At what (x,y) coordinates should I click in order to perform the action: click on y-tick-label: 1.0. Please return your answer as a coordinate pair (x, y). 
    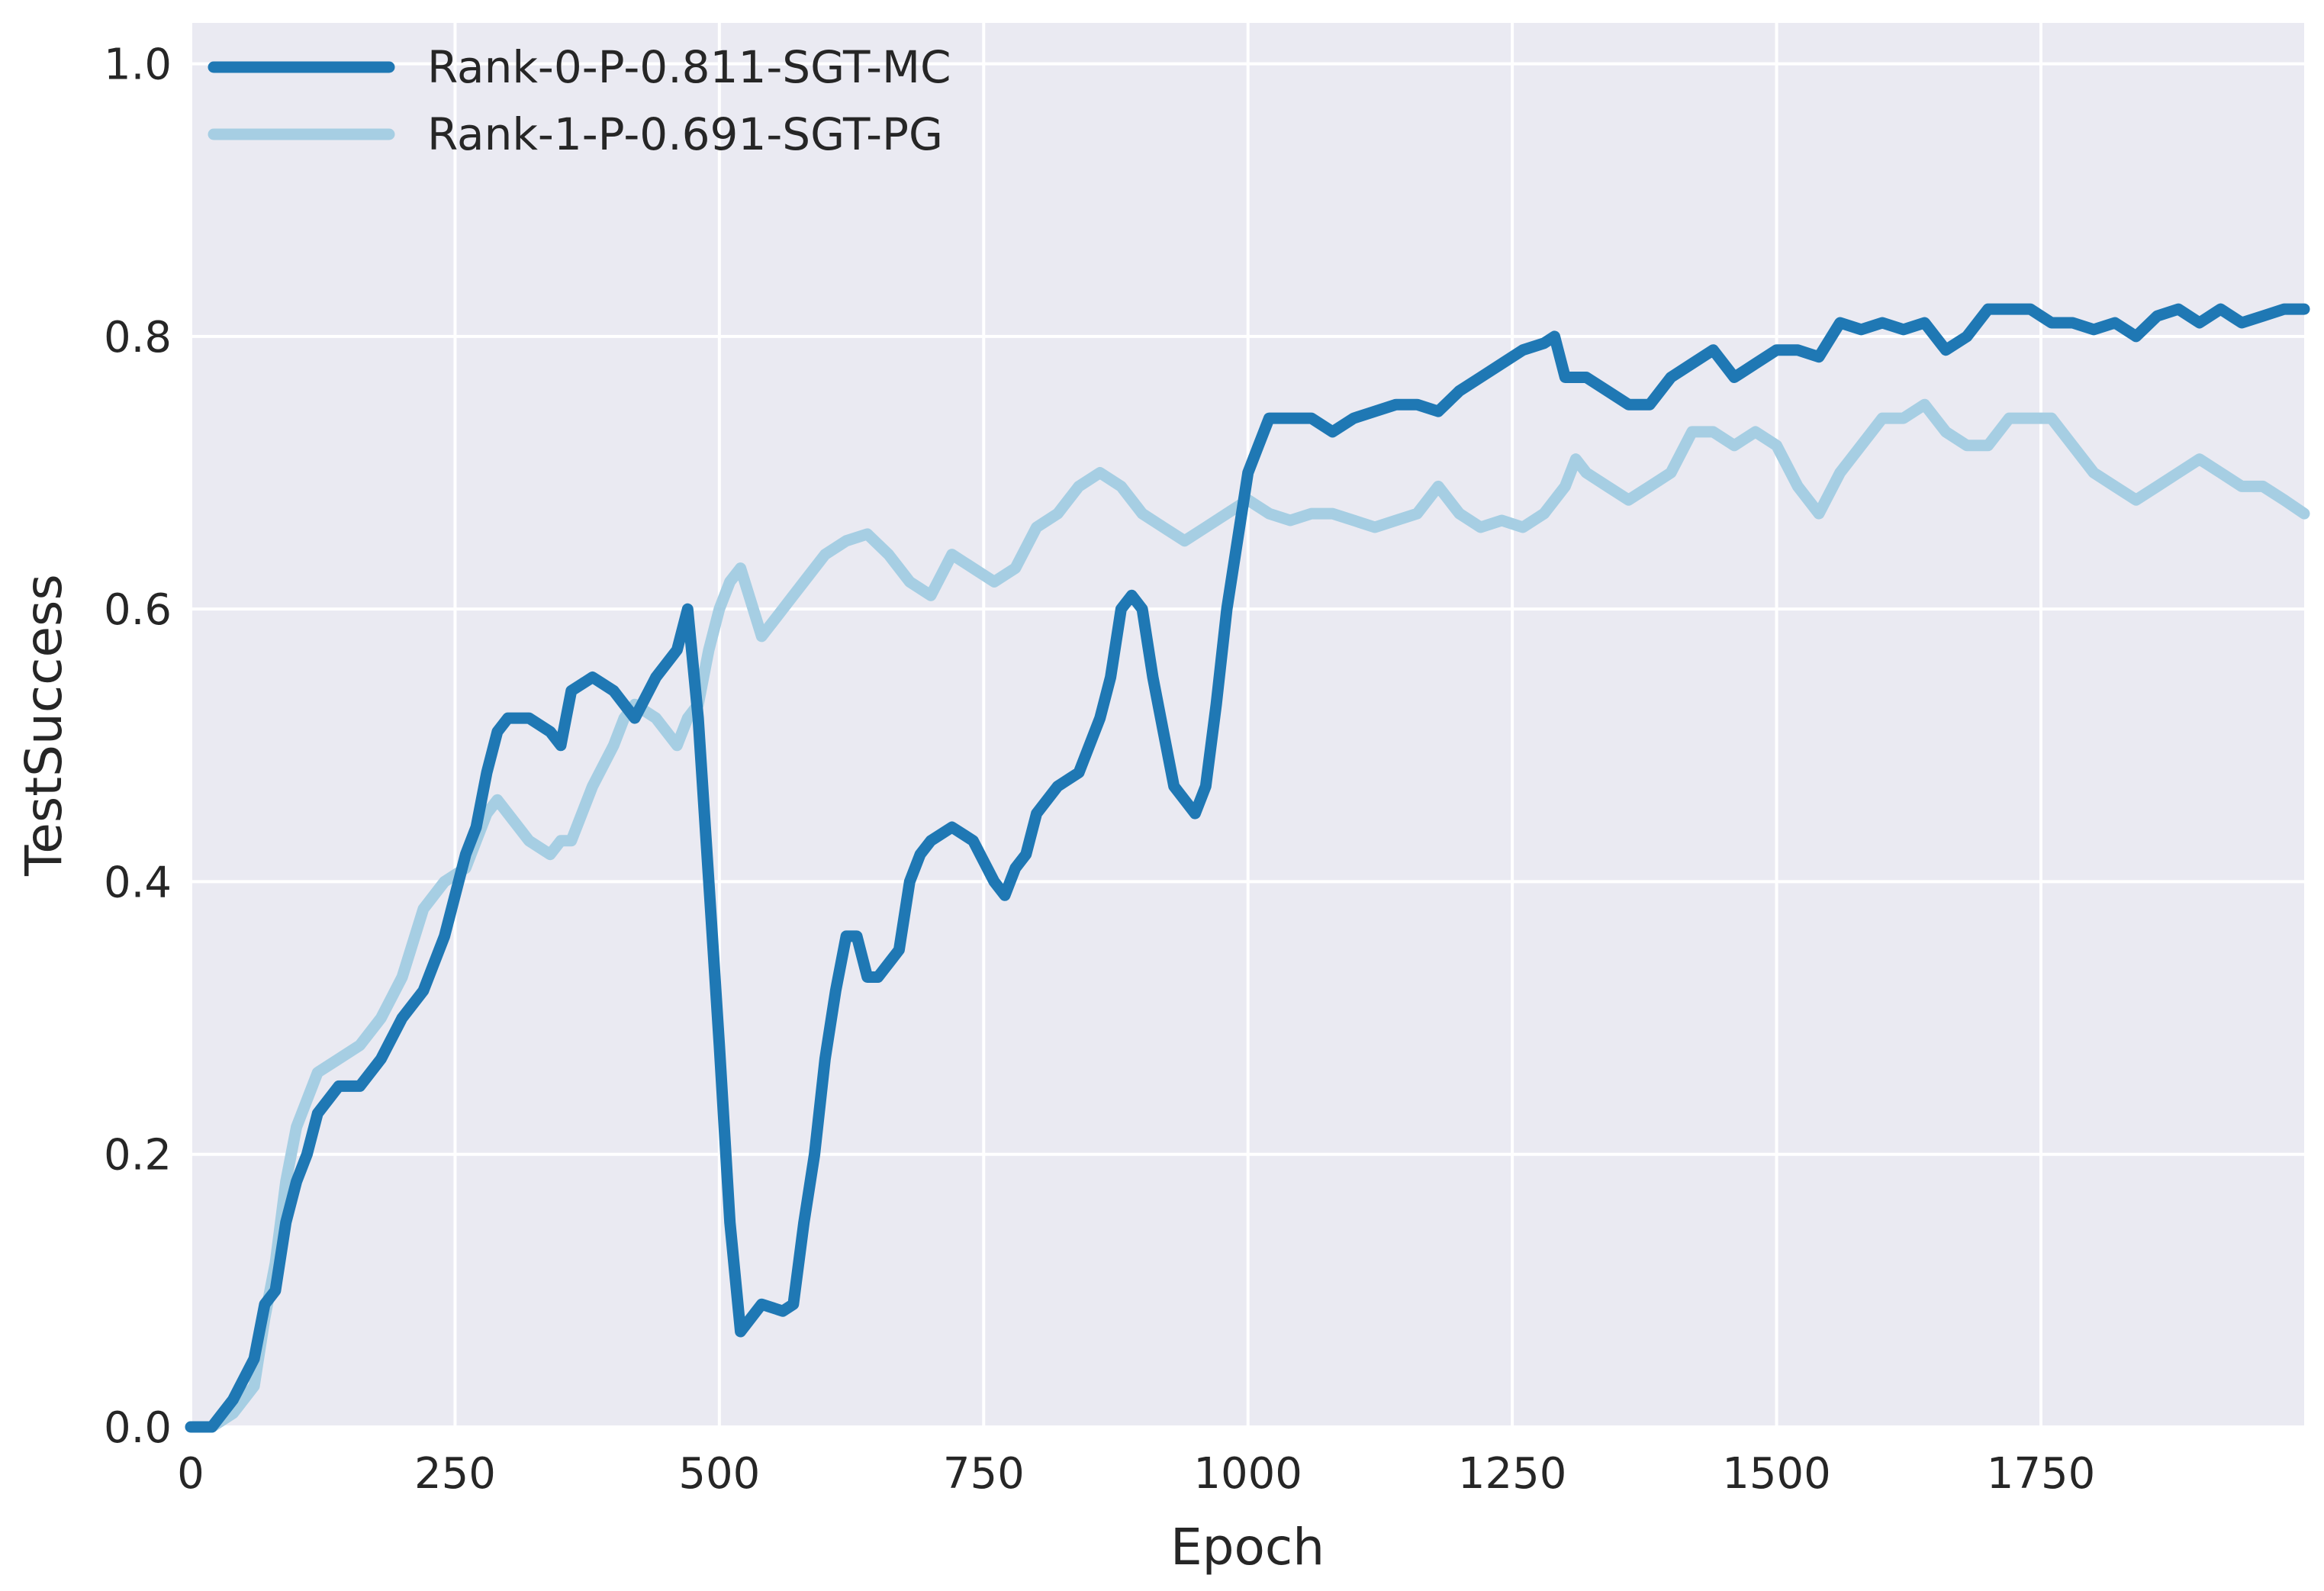
    Looking at the image, I should click on (138, 65).